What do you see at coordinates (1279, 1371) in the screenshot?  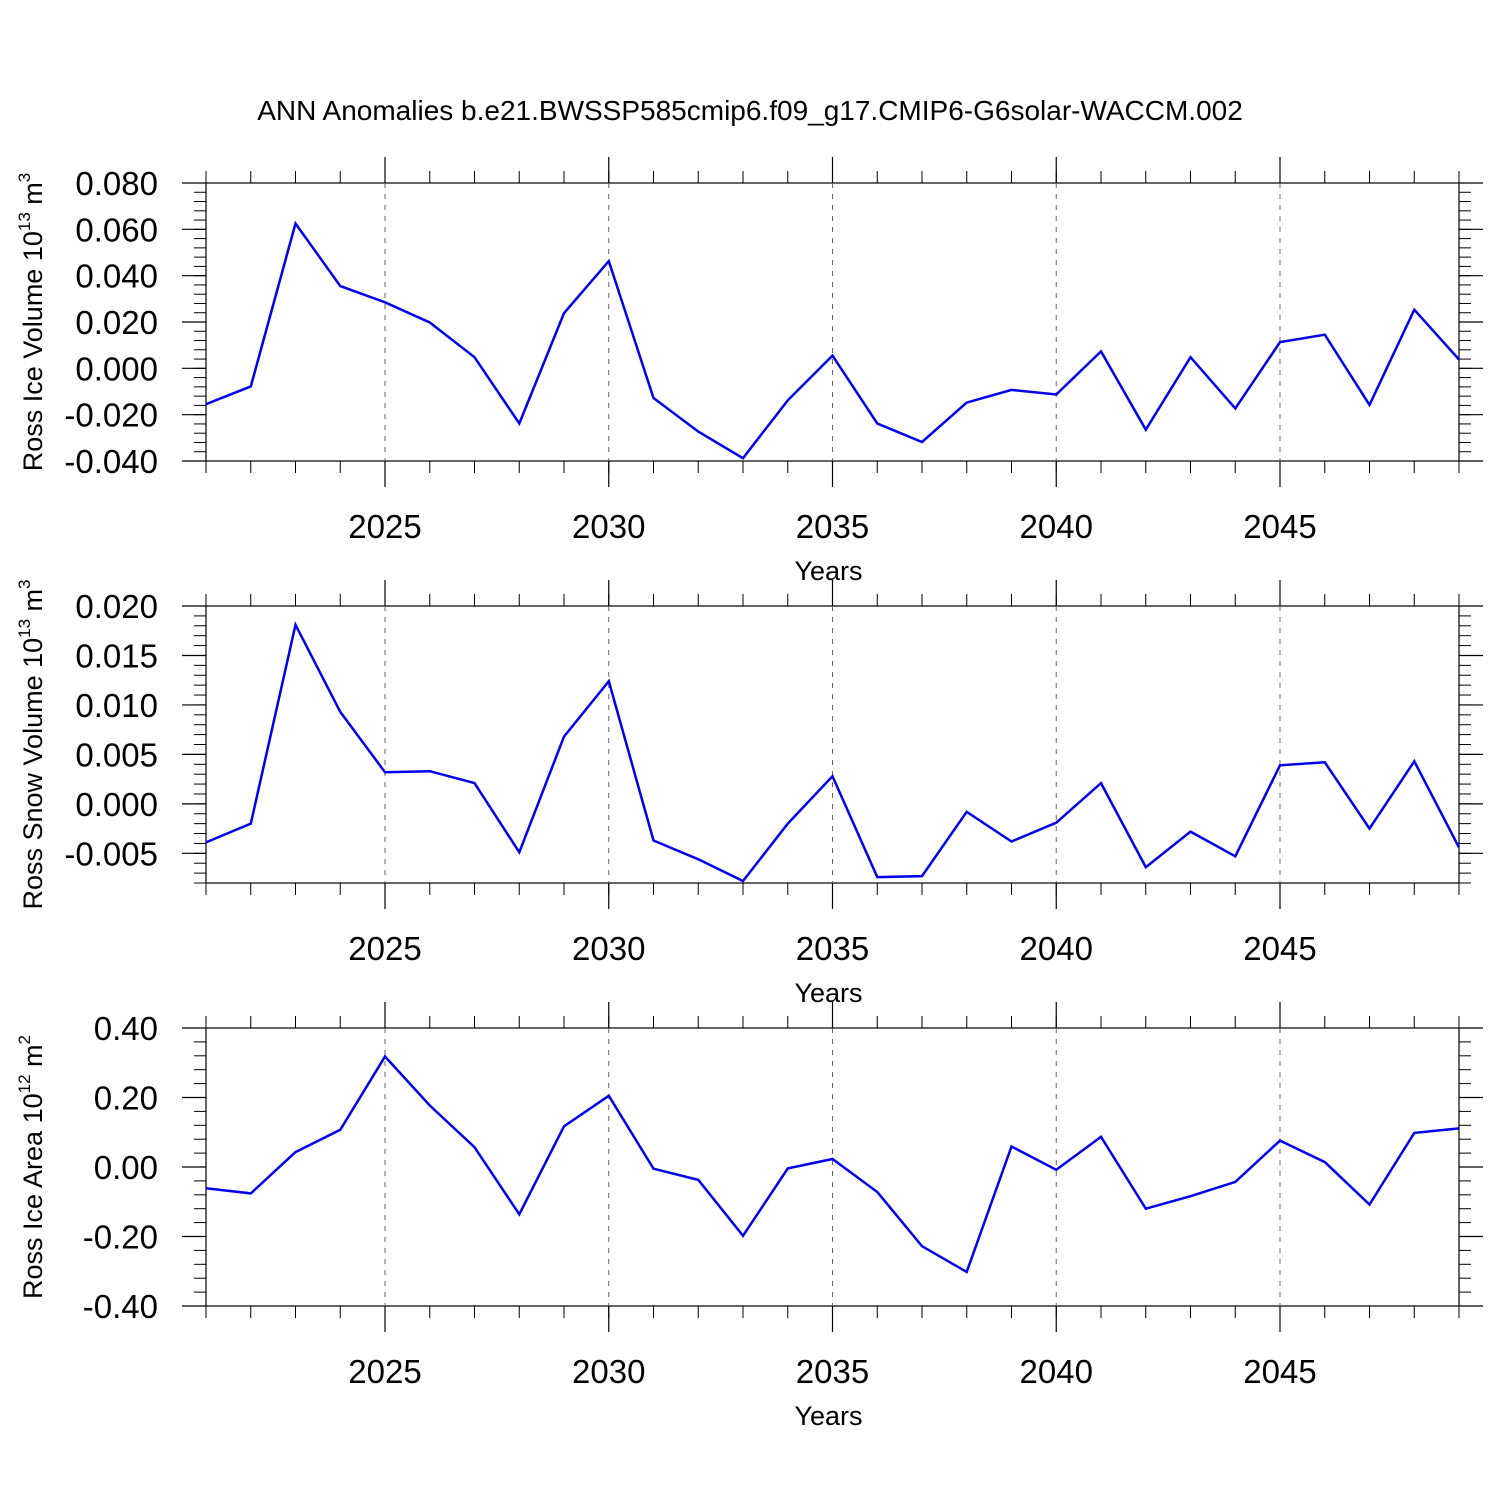 I see `x-tick-label: 2045` at bounding box center [1279, 1371].